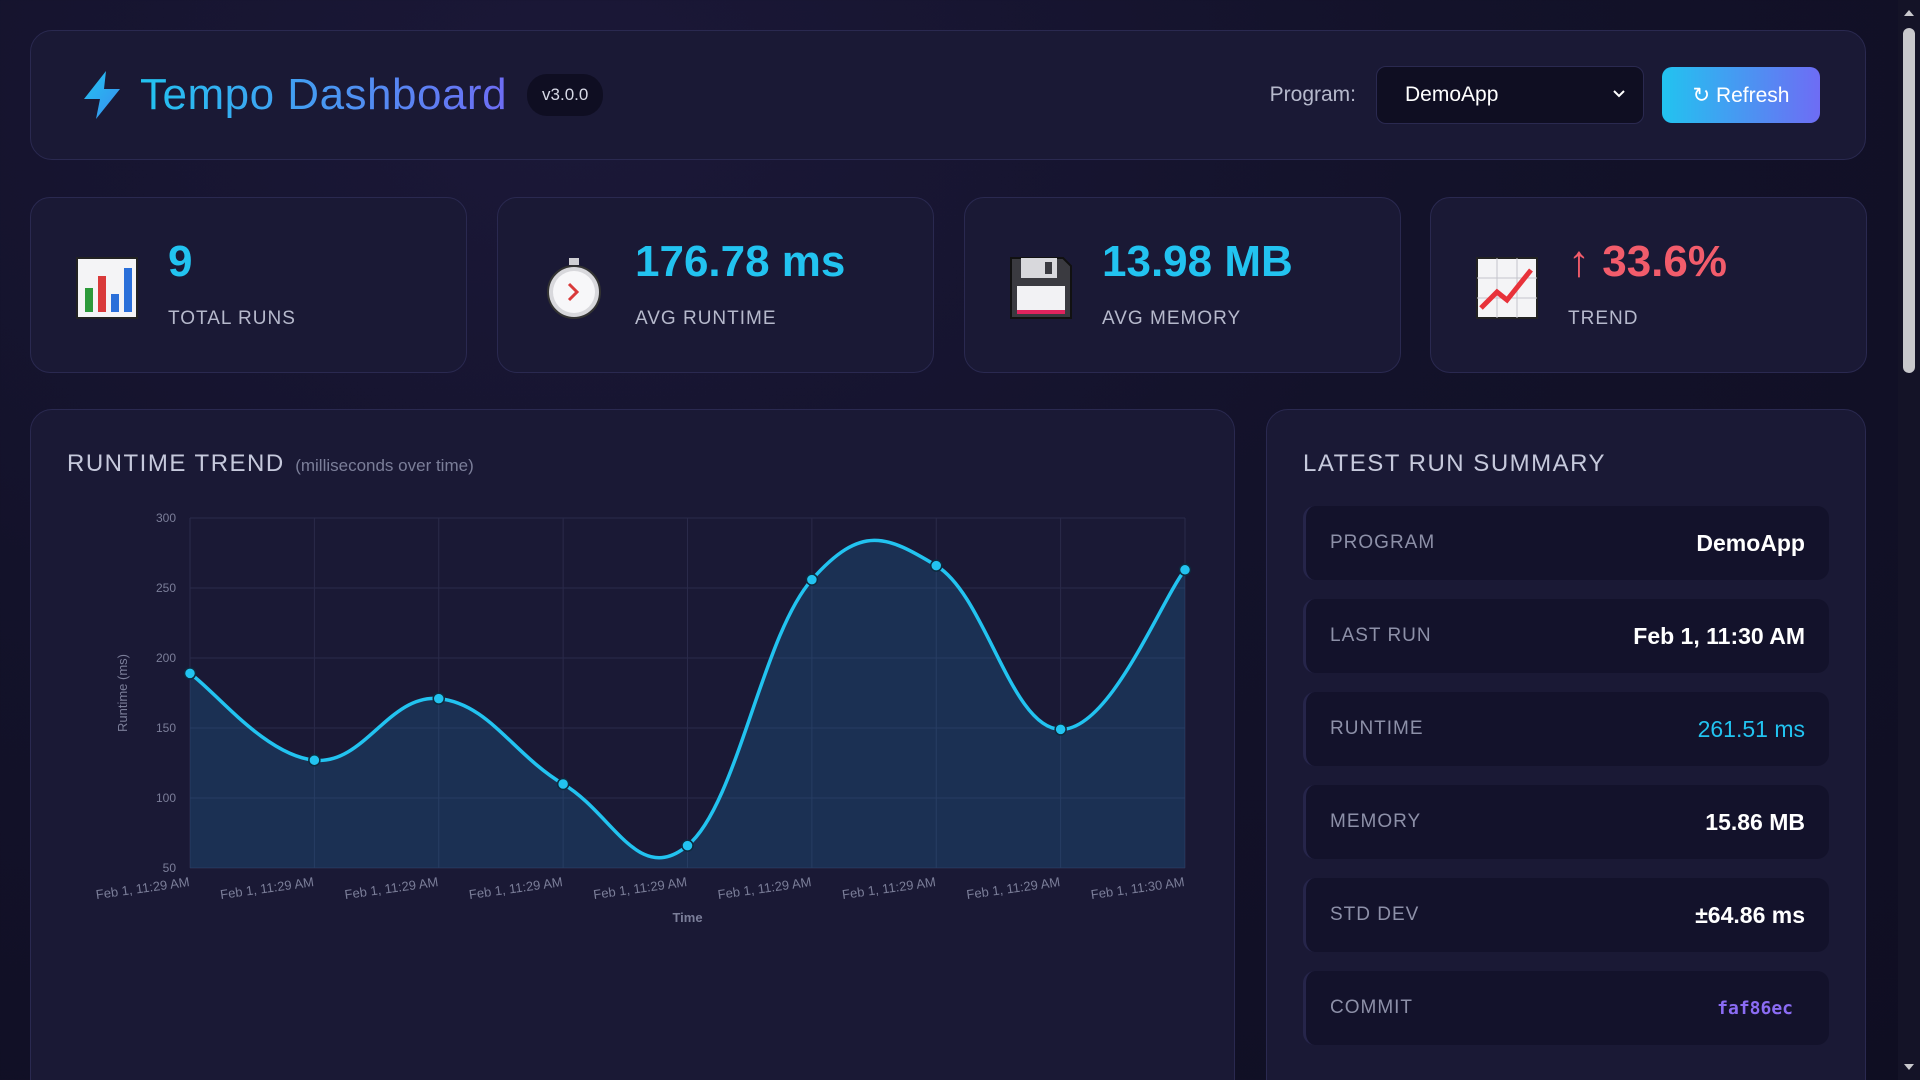 This screenshot has height=1080, width=1920. What do you see at coordinates (1383, 542) in the screenshot?
I see `row-label: PROGRAM` at bounding box center [1383, 542].